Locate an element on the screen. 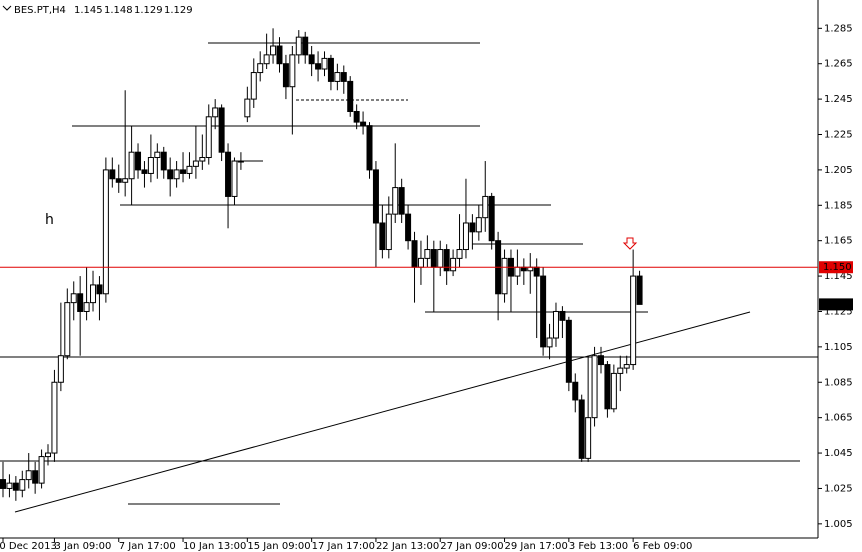 Image resolution: width=862 pixels, height=552 pixels. y-tick-label: 1.185 is located at coordinates (838, 205).